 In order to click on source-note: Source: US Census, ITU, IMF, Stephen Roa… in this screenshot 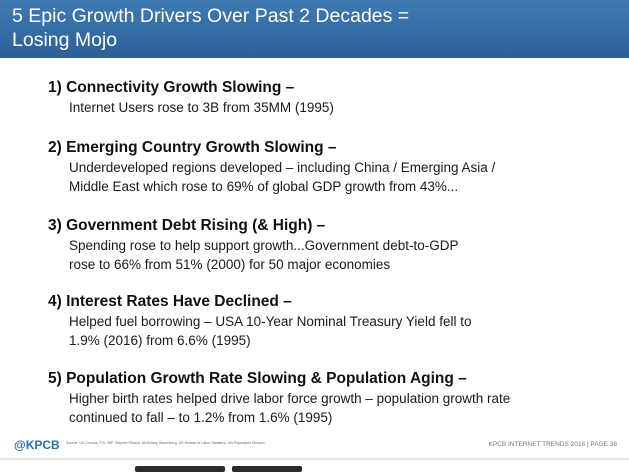, I will do `click(165, 443)`.